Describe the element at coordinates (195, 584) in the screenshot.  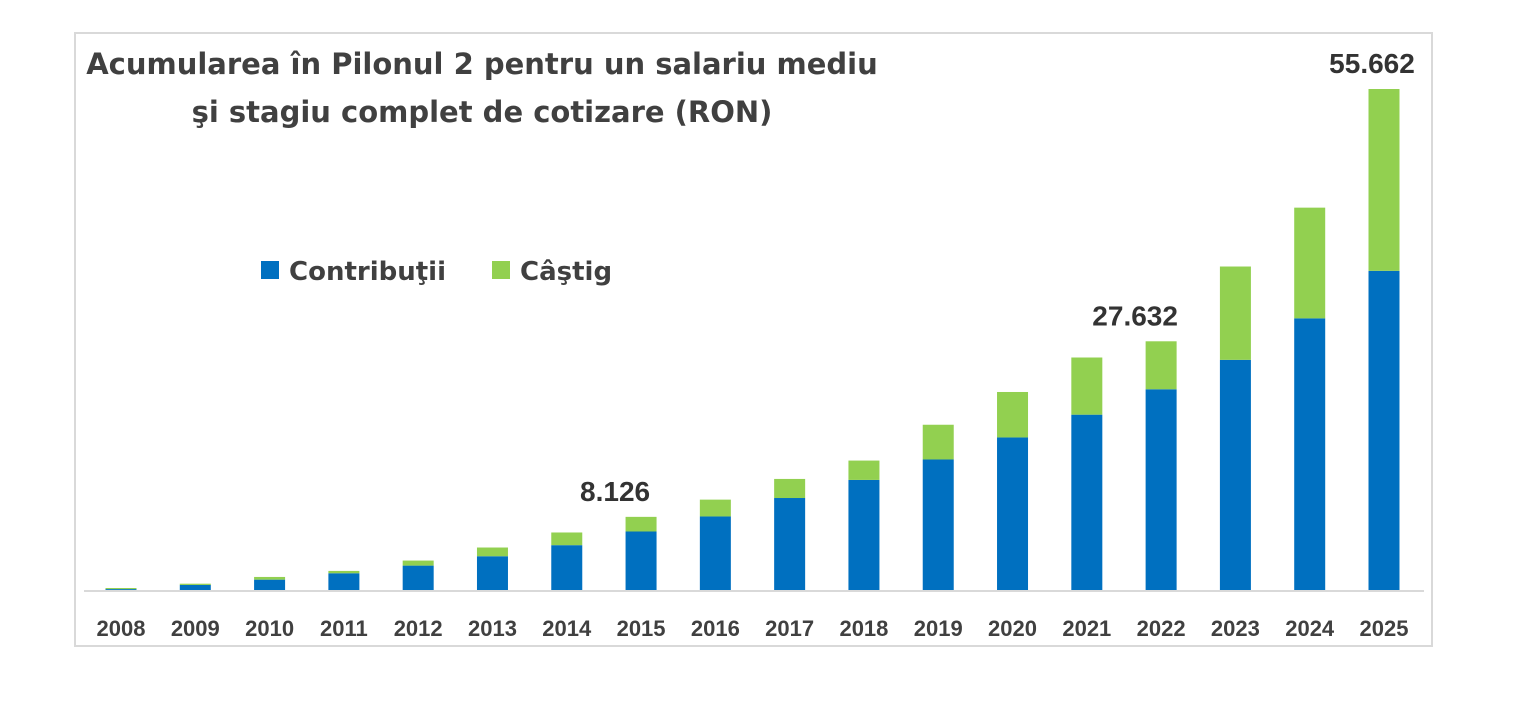
I see `bar-castig-2009` at that location.